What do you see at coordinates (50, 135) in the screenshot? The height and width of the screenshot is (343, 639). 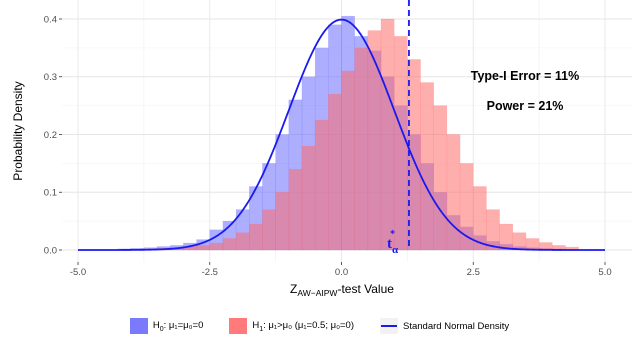 I see `y-tick-label-2: 0.2` at bounding box center [50, 135].